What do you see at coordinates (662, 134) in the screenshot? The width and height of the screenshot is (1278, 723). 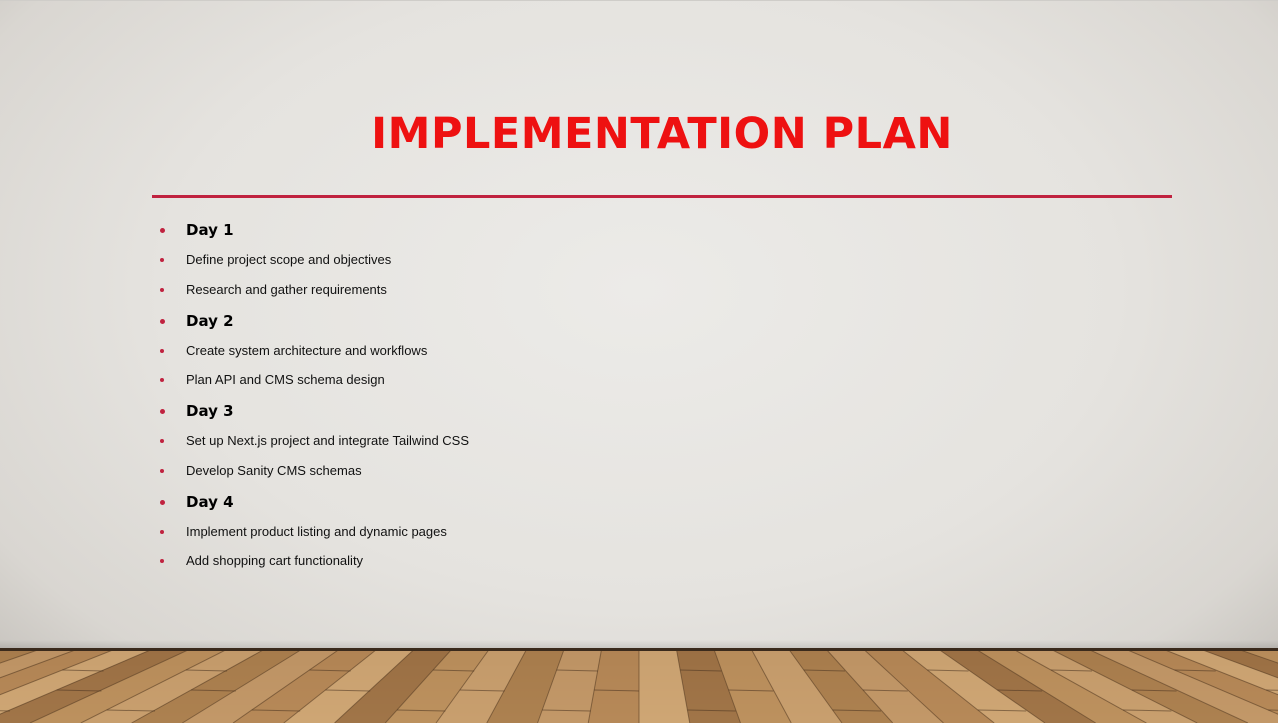 I see `slide-title: IMPLEMENTATION PLAN` at bounding box center [662, 134].